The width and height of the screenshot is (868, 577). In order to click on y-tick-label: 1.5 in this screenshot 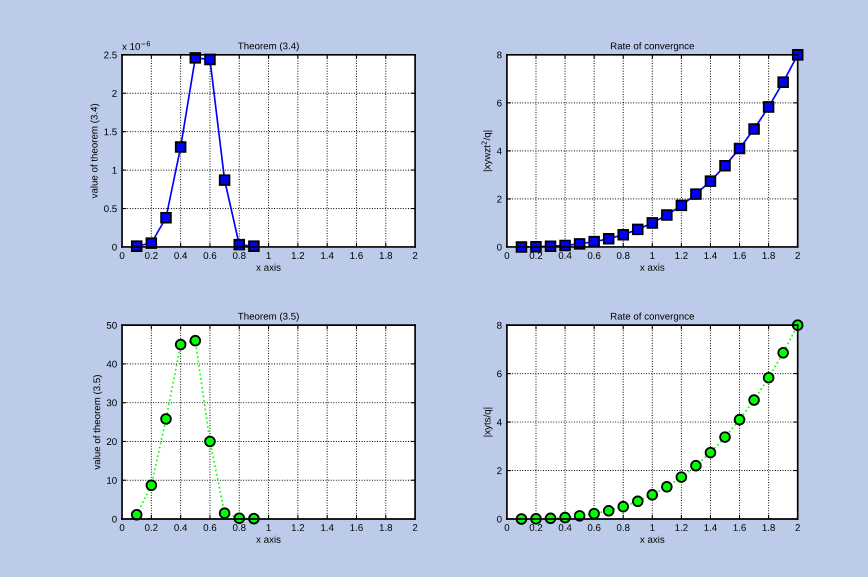, I will do `click(110, 132)`.